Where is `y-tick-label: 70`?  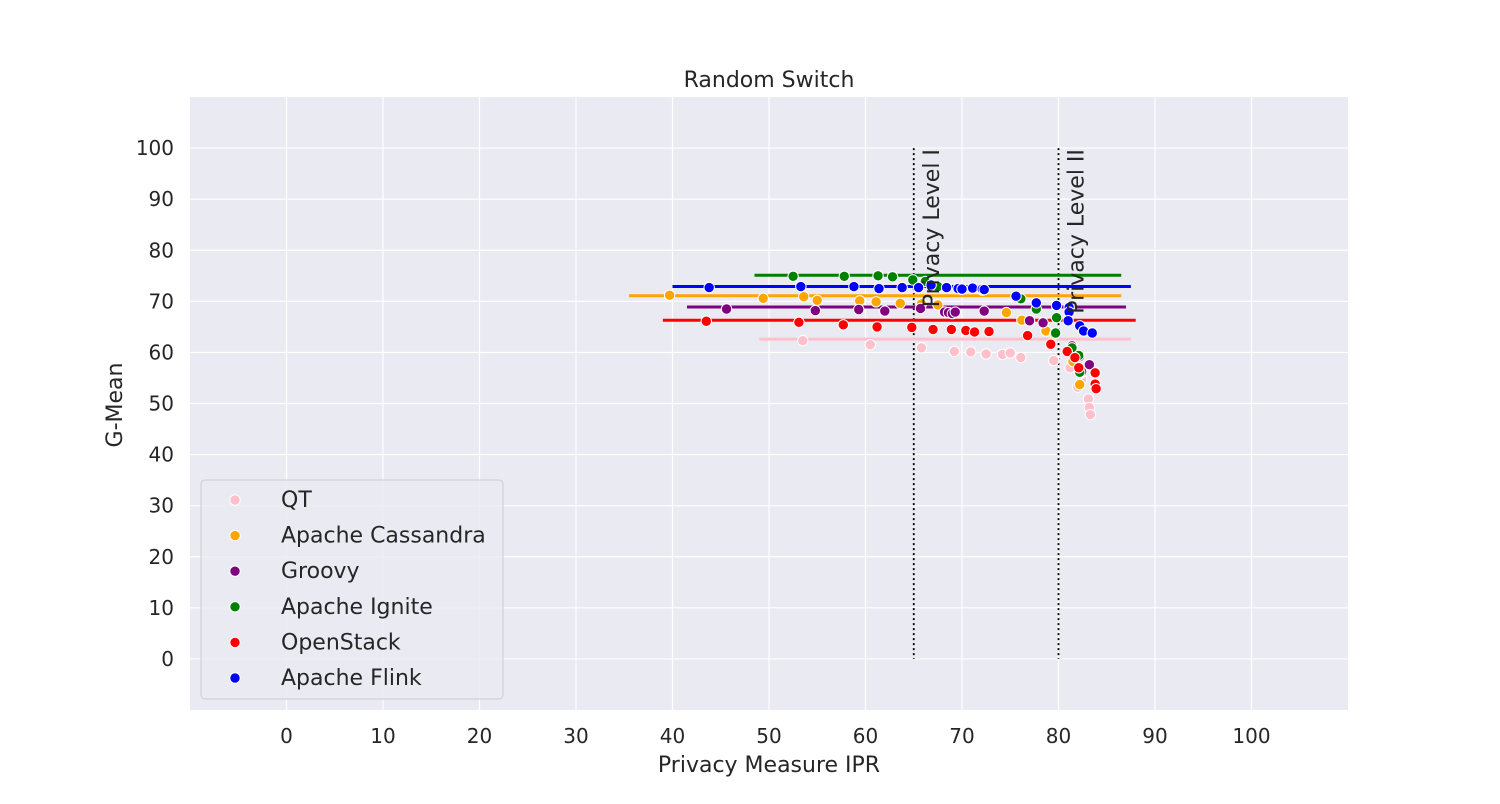 y-tick-label: 70 is located at coordinates (161, 301).